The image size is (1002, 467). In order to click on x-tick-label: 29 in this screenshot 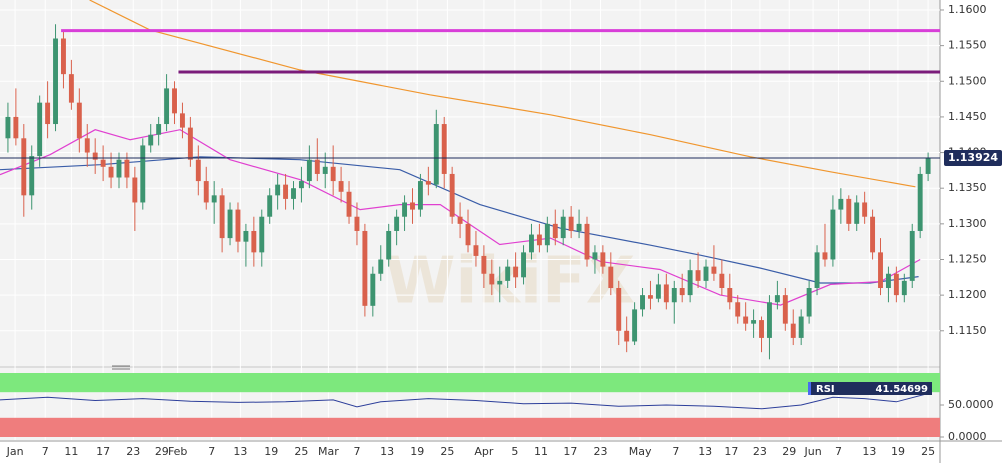, I will do `click(162, 451)`.